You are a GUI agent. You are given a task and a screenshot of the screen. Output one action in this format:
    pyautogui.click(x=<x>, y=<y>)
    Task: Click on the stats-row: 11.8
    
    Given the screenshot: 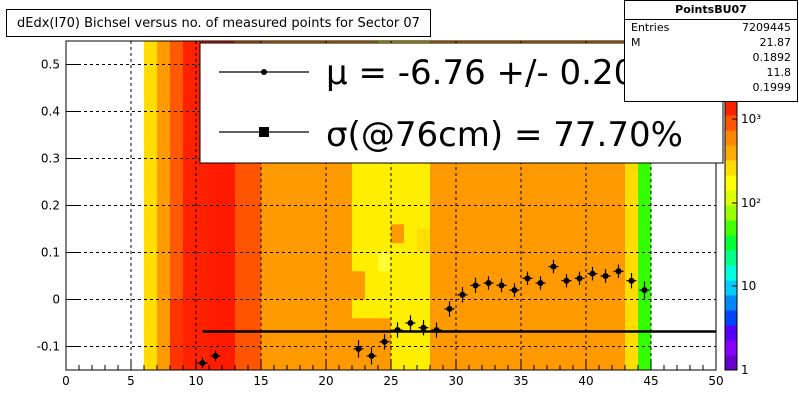 What is the action you would take?
    pyautogui.click(x=711, y=72)
    